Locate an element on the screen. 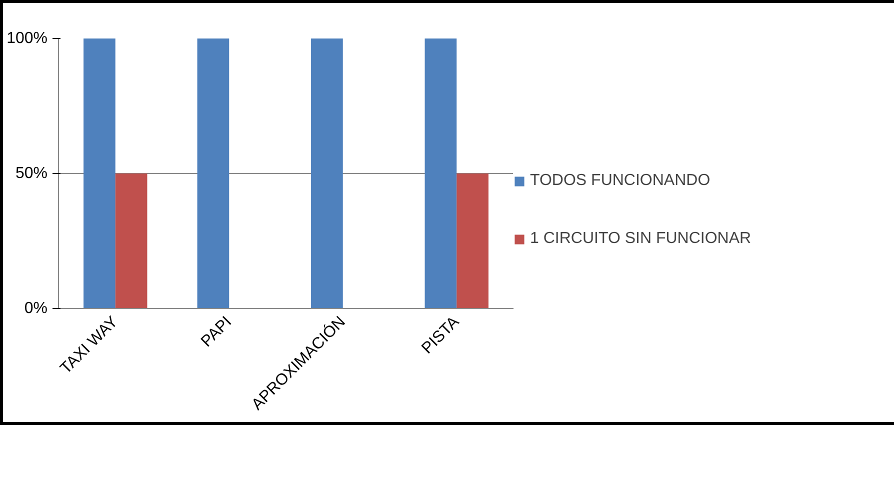 The width and height of the screenshot is (894, 487). y-tick-label: 0% is located at coordinates (36, 308).